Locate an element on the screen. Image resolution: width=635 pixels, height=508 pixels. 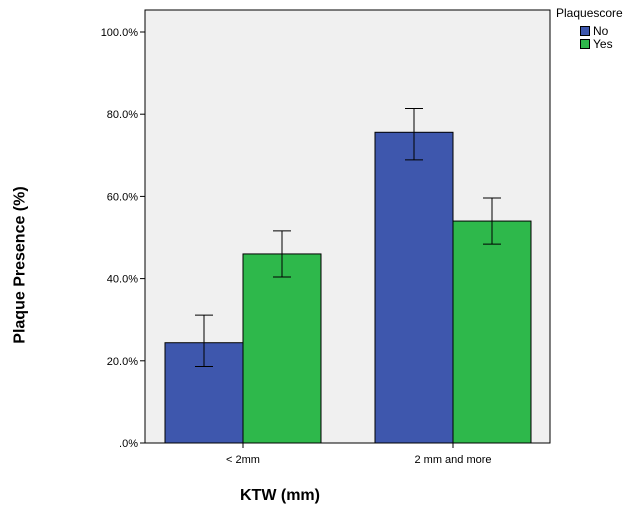
y-tick-label: 80.0% is located at coordinates (122, 115).